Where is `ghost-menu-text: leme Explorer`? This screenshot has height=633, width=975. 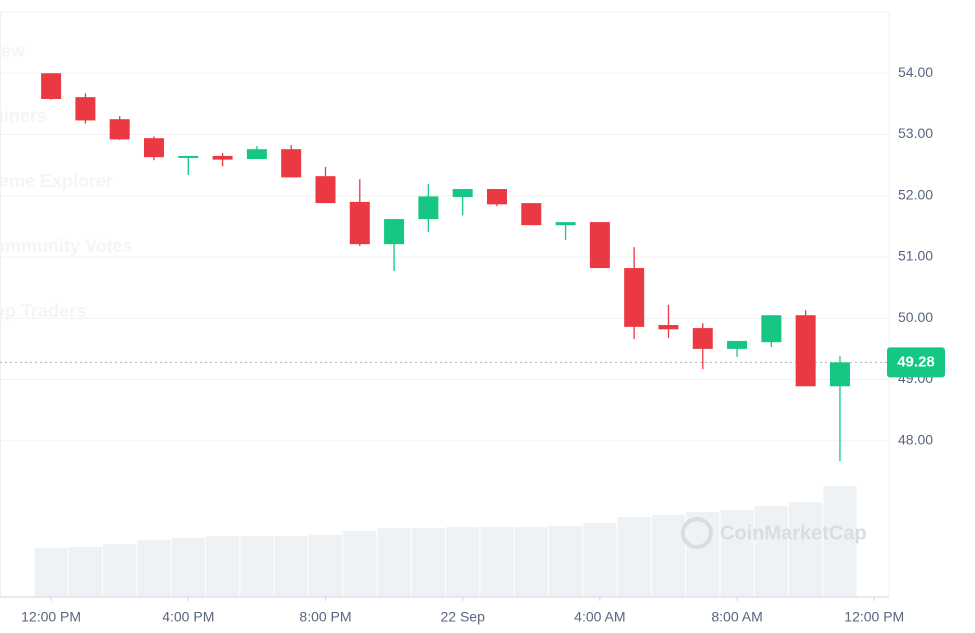 ghost-menu-text: leme Explorer is located at coordinates (56, 181).